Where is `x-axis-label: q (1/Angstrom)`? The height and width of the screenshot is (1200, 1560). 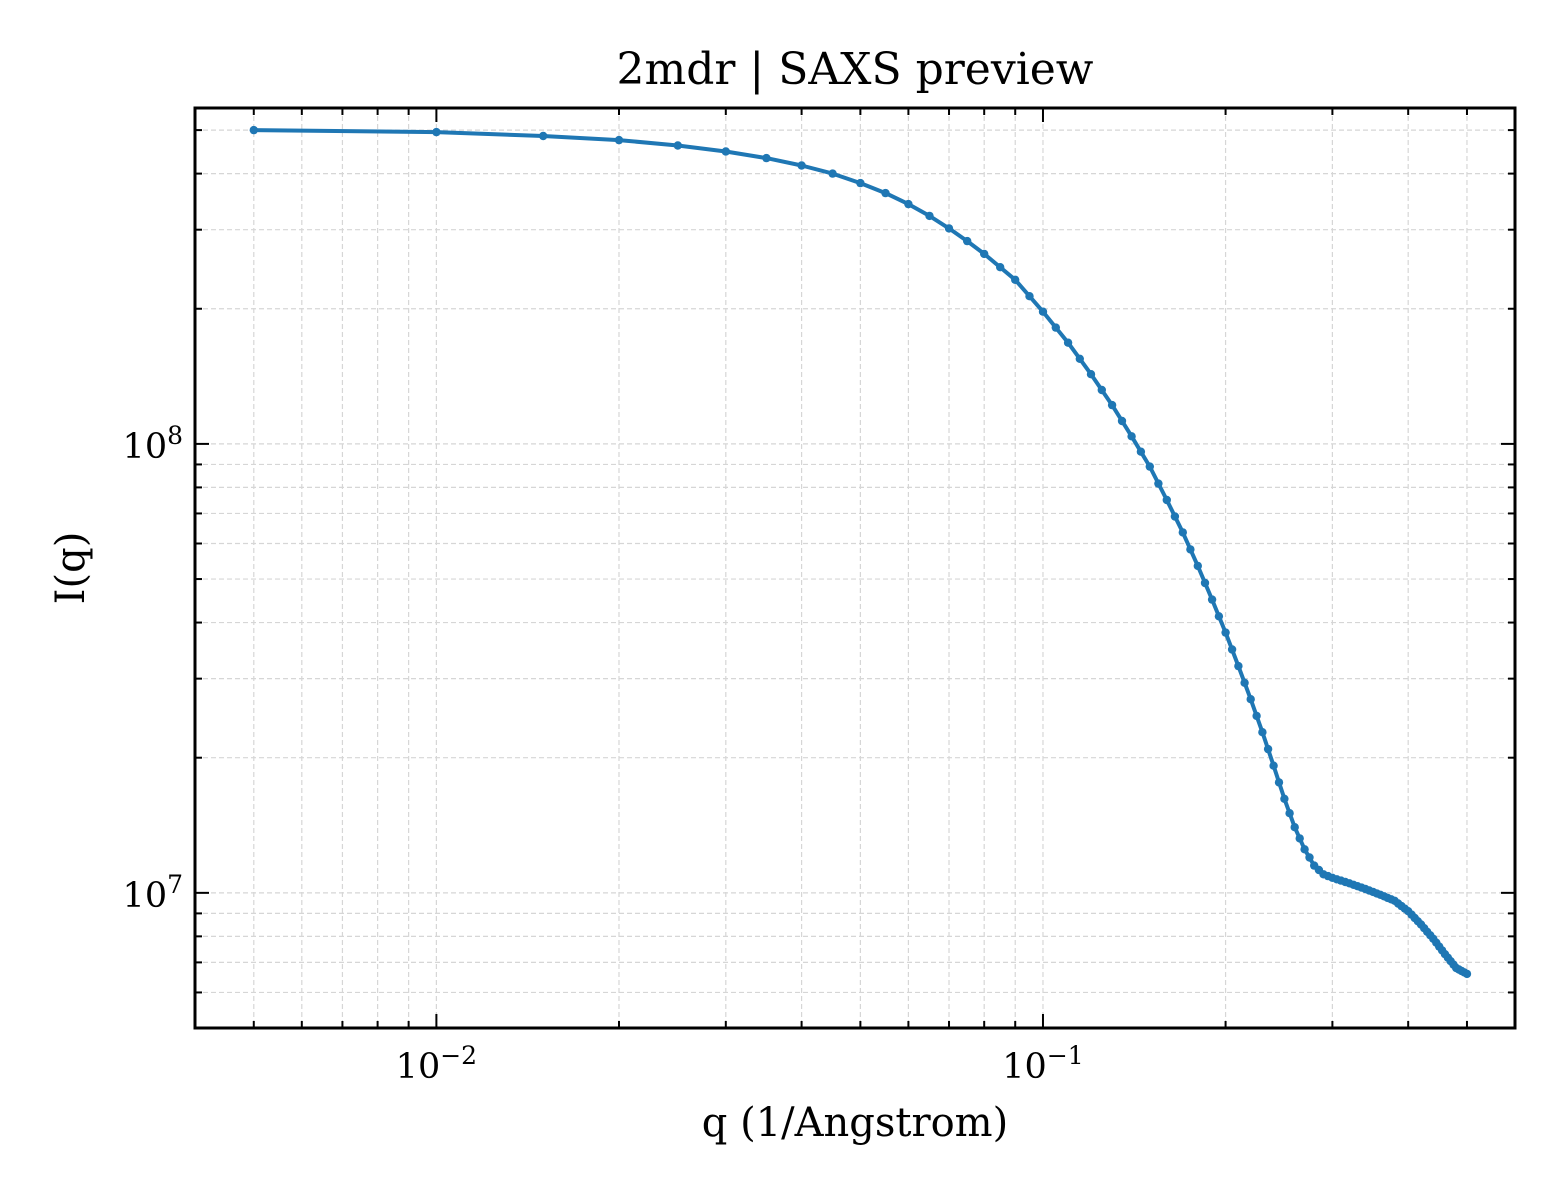 x-axis-label: q (1/Angstrom) is located at coordinates (855, 1123).